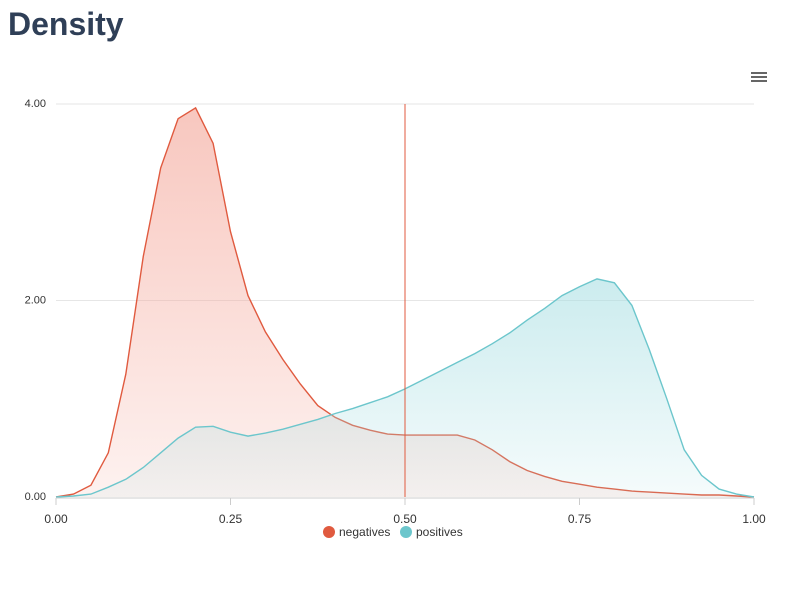  I want to click on legend-label-positives: positives, so click(439, 532).